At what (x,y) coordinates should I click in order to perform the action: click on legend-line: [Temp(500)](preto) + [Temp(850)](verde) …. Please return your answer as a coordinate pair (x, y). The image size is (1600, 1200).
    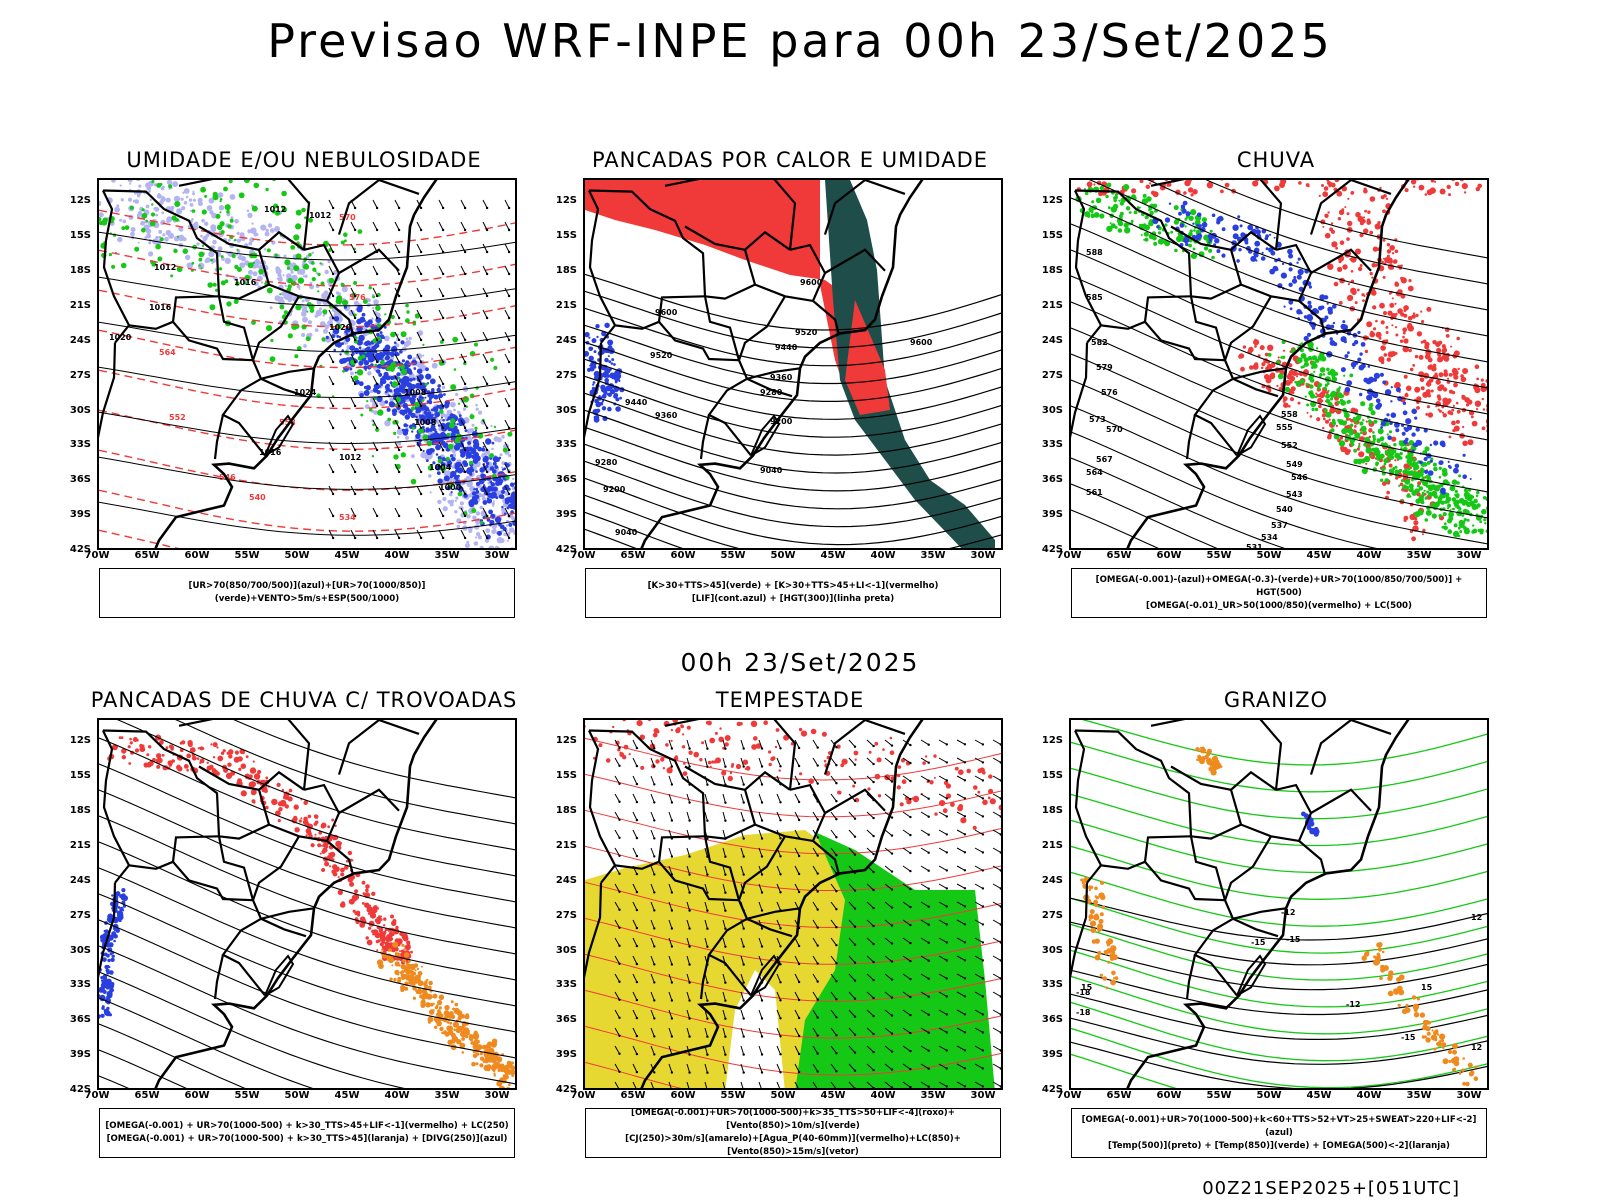
    Looking at the image, I should click on (1279, 1145).